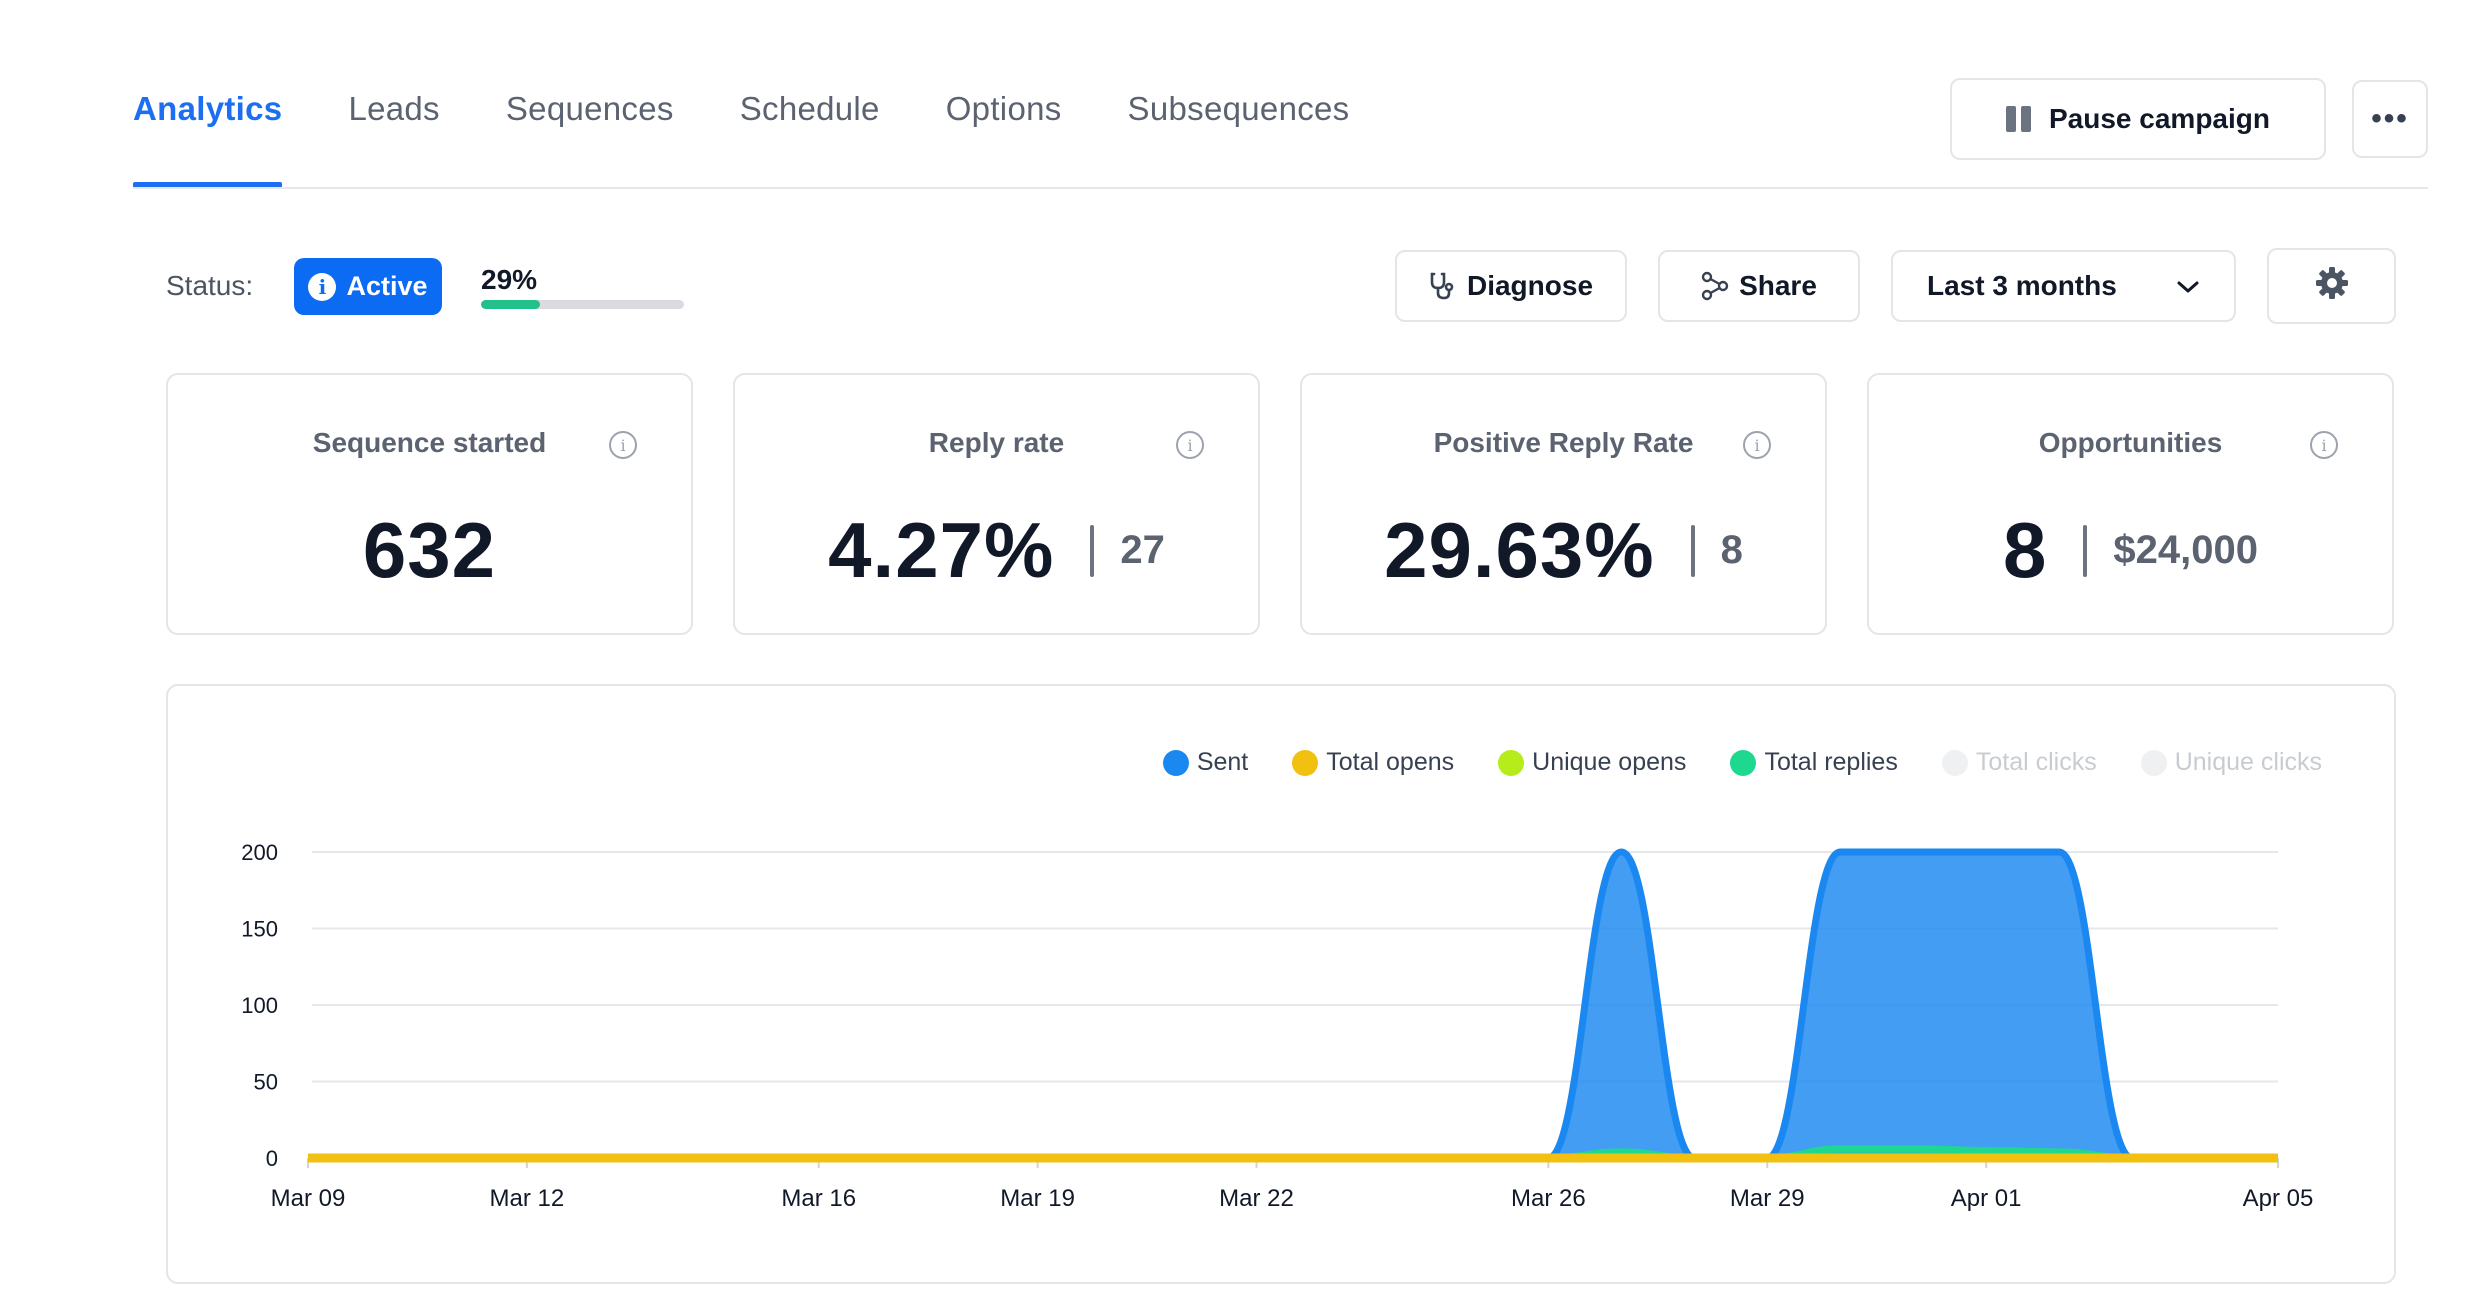  I want to click on reply-count: 27, so click(1142, 550).